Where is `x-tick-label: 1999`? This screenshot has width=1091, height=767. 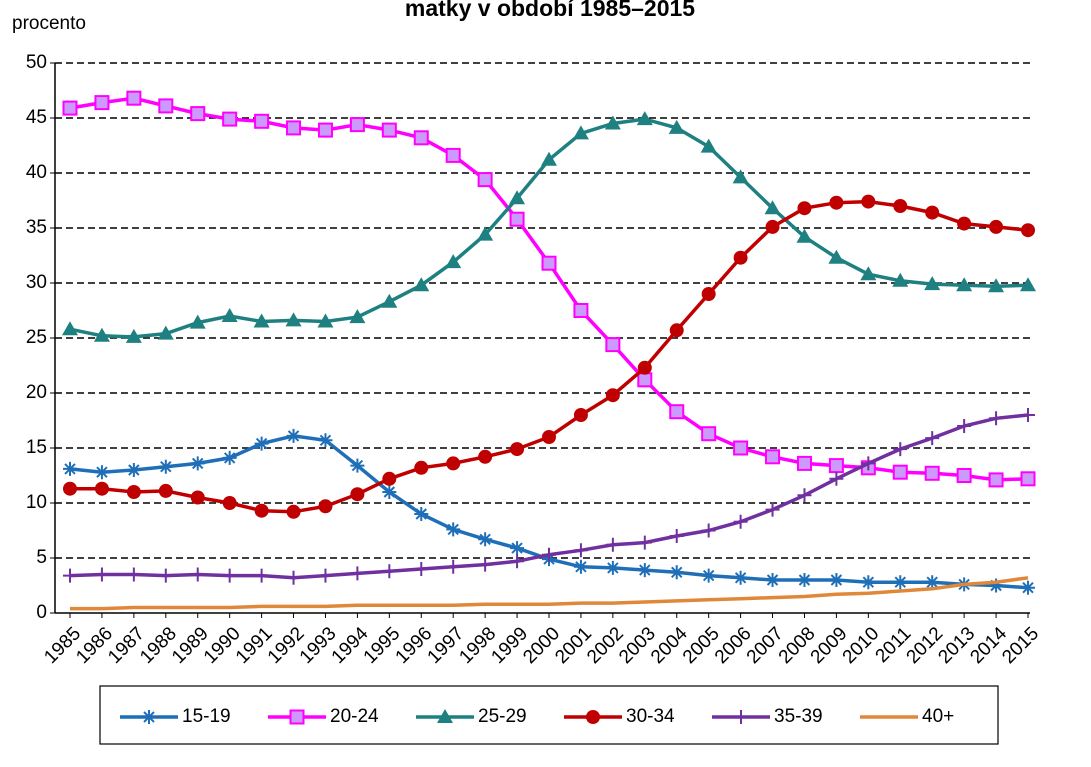
x-tick-label: 1999 is located at coordinates (509, 645).